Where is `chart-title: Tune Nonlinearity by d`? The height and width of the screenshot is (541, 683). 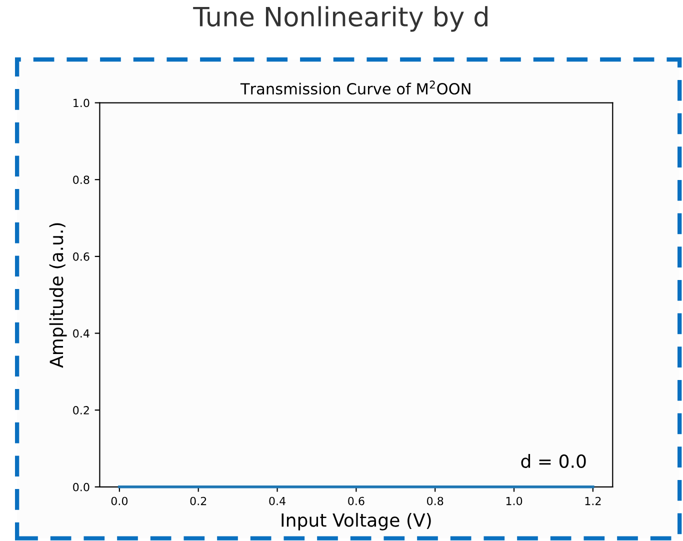 chart-title: Tune Nonlinearity by d is located at coordinates (340, 19).